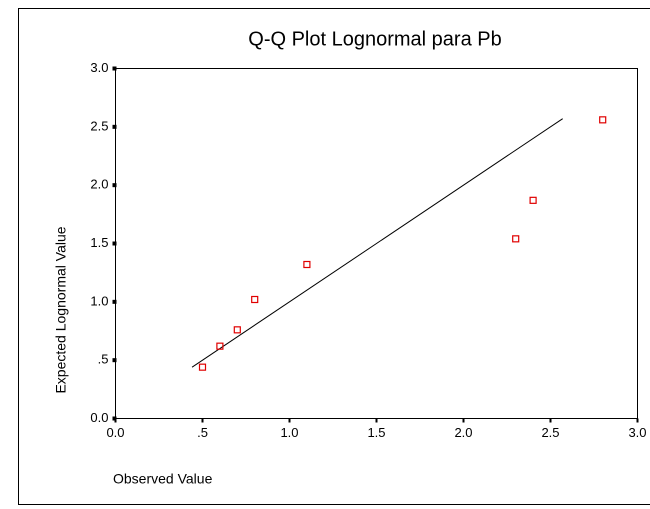 The image size is (650, 509). I want to click on y-tick-label: 1.5, so click(99, 242).